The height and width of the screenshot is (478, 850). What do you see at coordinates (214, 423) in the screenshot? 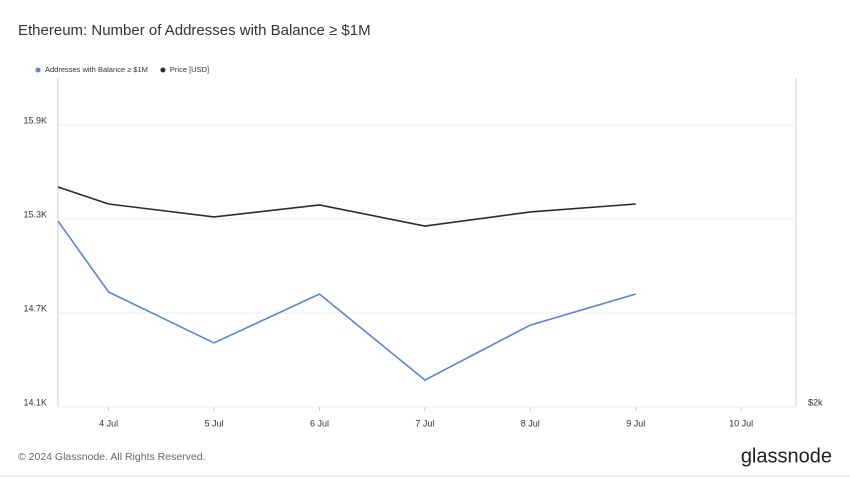
I see `x-tick-label: 5 Jul` at bounding box center [214, 423].